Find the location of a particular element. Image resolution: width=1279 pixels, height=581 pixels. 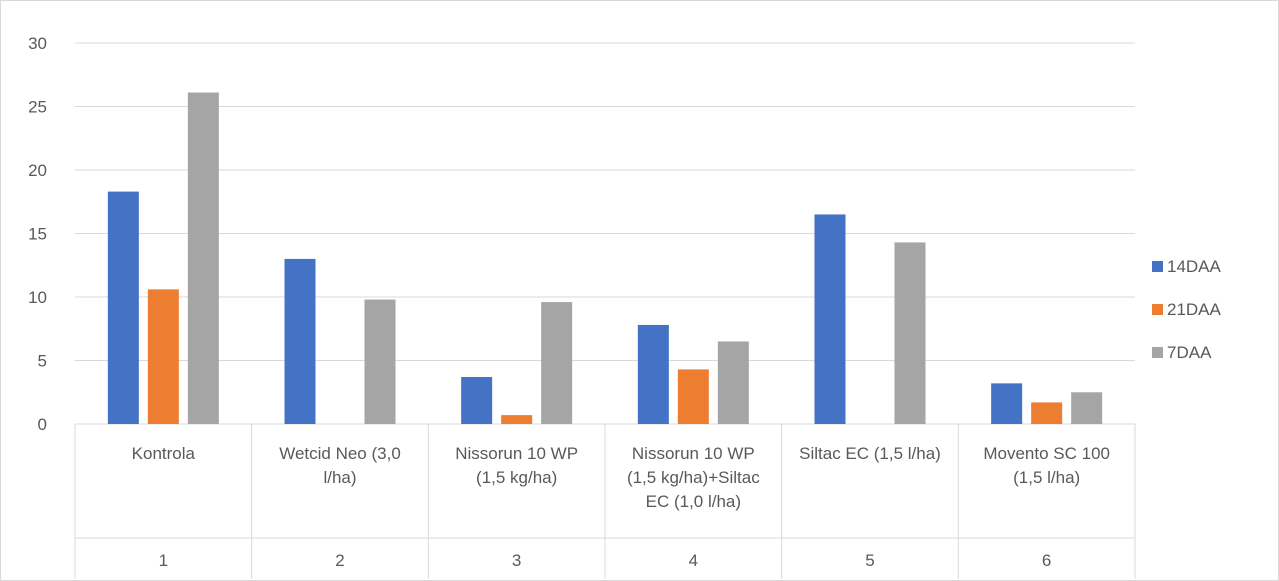

category-label: Movento SC 100 is located at coordinates (1046, 453).